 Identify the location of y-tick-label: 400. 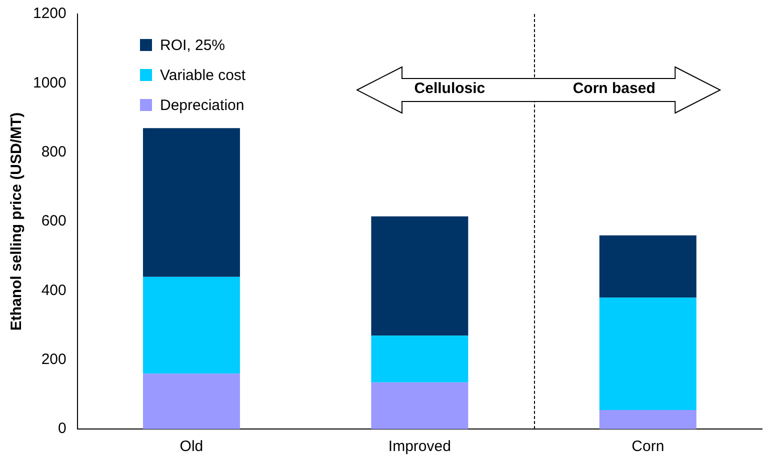
(53, 290).